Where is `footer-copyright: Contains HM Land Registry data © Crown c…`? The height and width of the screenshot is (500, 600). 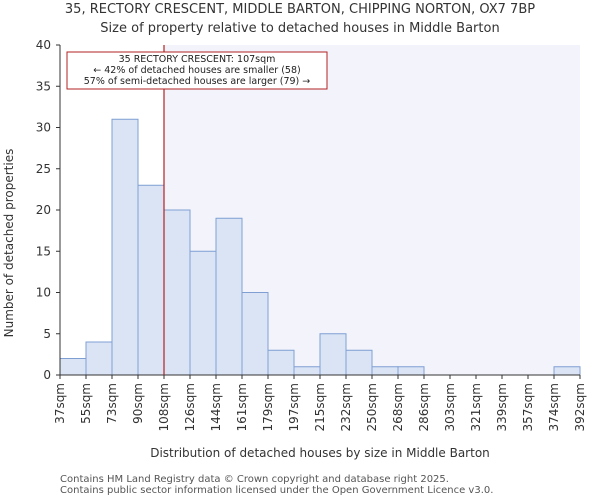
footer-copyright: Contains HM Land Registry data © Crown c… is located at coordinates (254, 479).